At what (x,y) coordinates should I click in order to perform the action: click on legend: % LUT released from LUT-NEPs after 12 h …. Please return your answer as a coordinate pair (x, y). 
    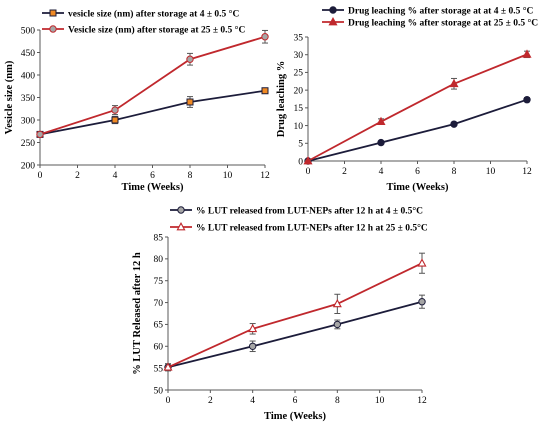
    Looking at the image, I should click on (299, 219).